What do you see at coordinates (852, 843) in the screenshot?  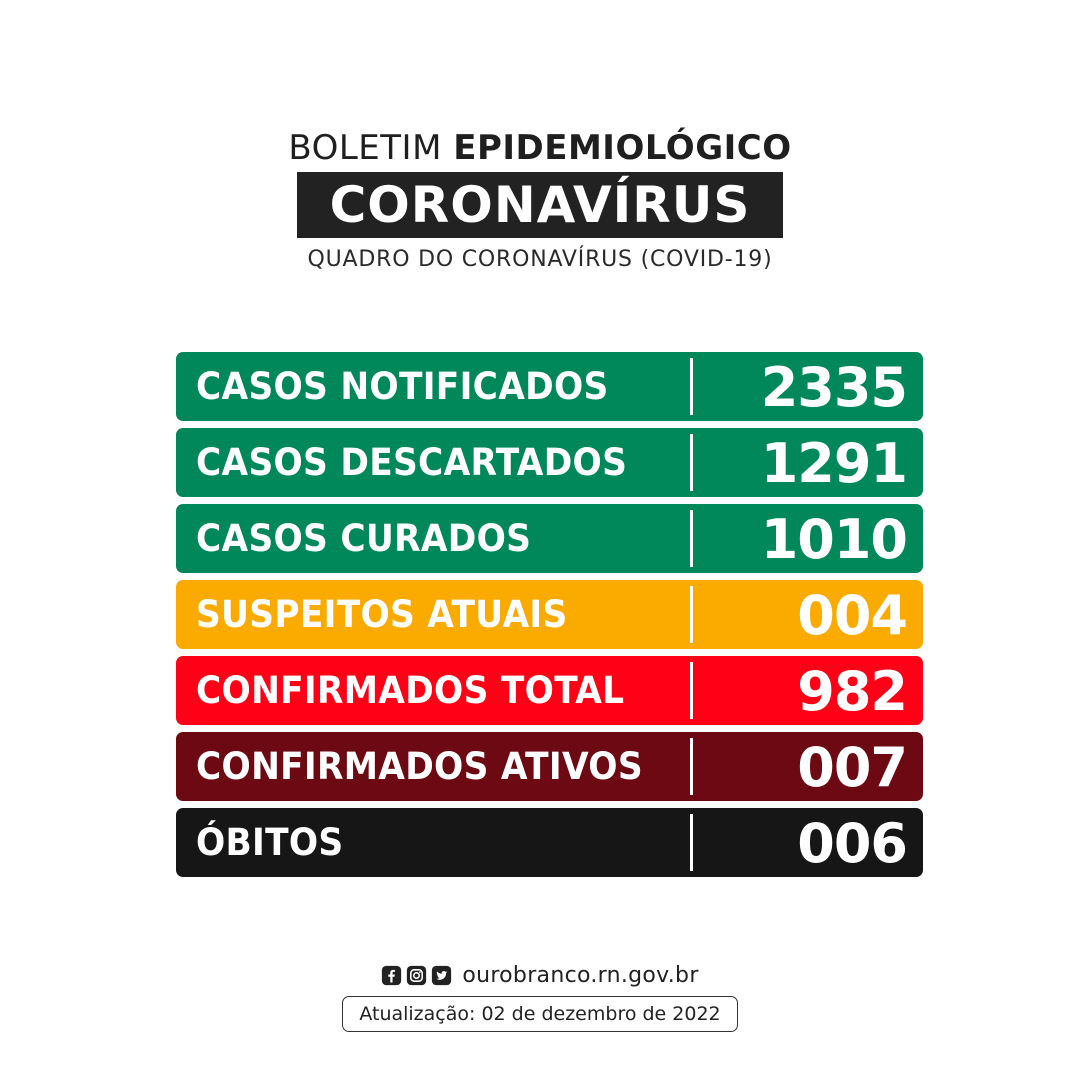 I see `stat-value: 006` at bounding box center [852, 843].